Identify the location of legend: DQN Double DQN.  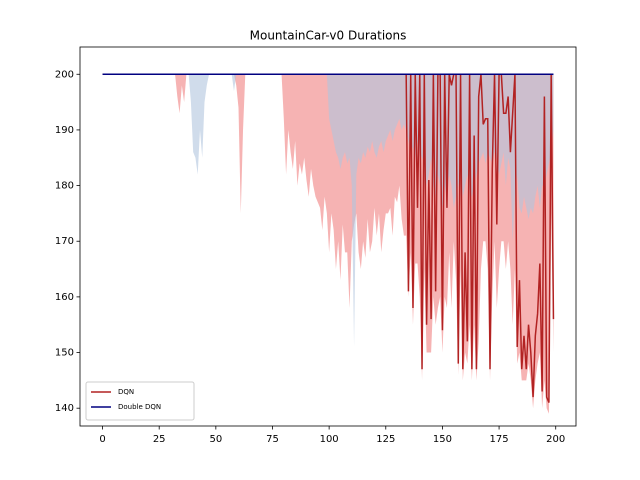
(140, 401).